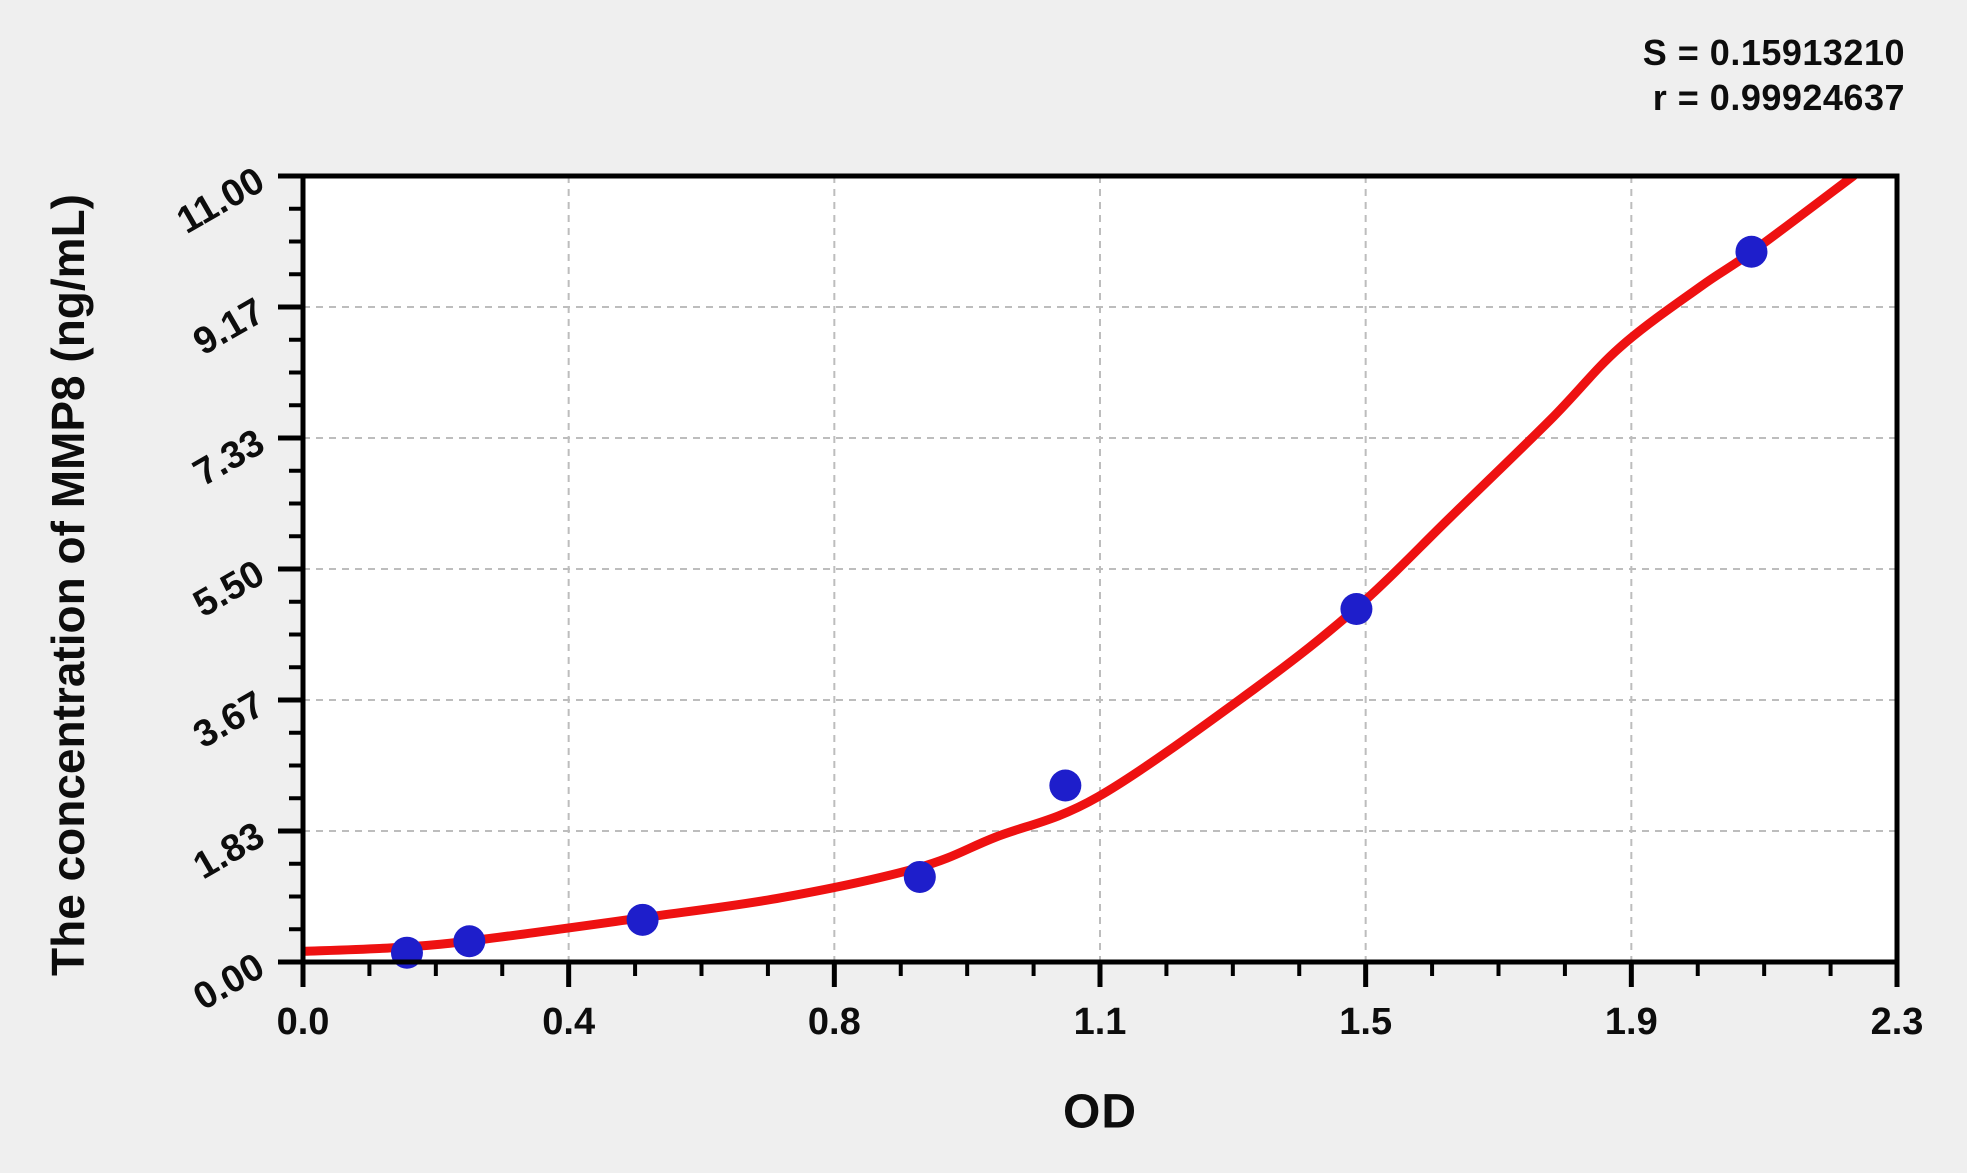  What do you see at coordinates (68, 585) in the screenshot?
I see `y-axis-title: The concentration of MMP8 (ng/mL)` at bounding box center [68, 585].